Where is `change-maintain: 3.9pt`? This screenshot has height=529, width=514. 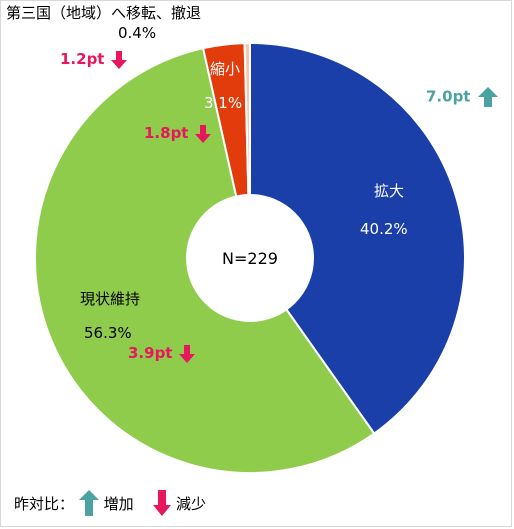 change-maintain: 3.9pt is located at coordinates (161, 353).